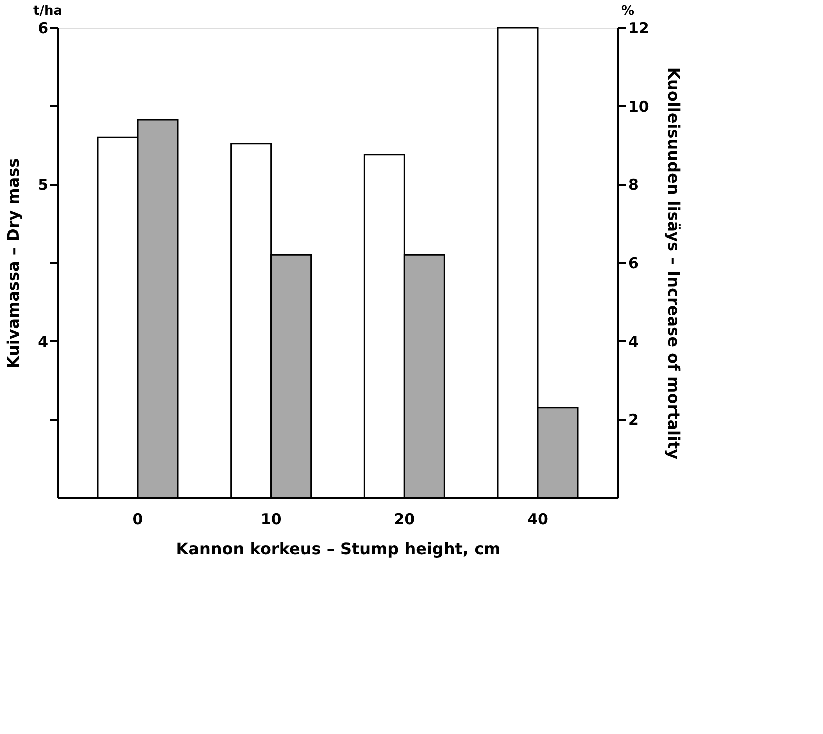  Describe the element at coordinates (639, 107) in the screenshot. I see `y2-tick-label: 10` at that location.